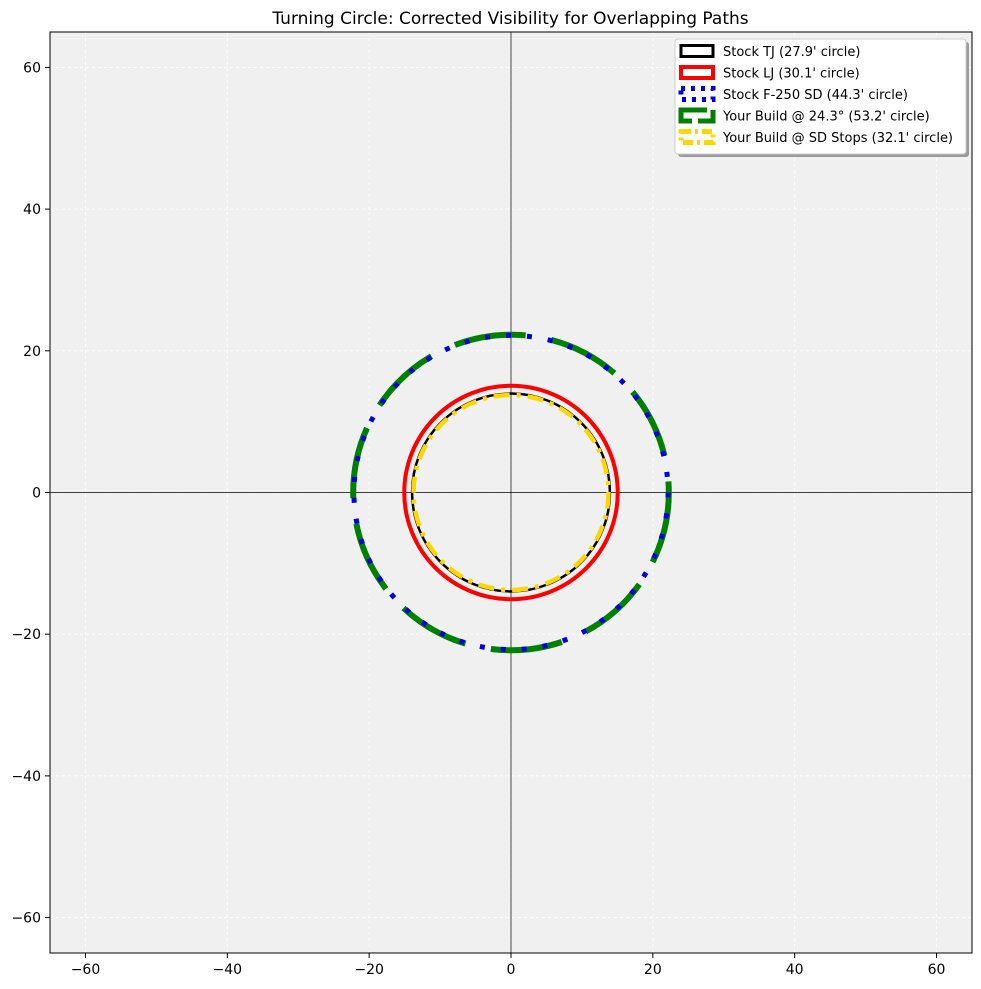 The width and height of the screenshot is (981, 989). Describe the element at coordinates (826, 117) in the screenshot. I see `legend-label: Your Build @ 24.3° (53.2' circle)` at that location.